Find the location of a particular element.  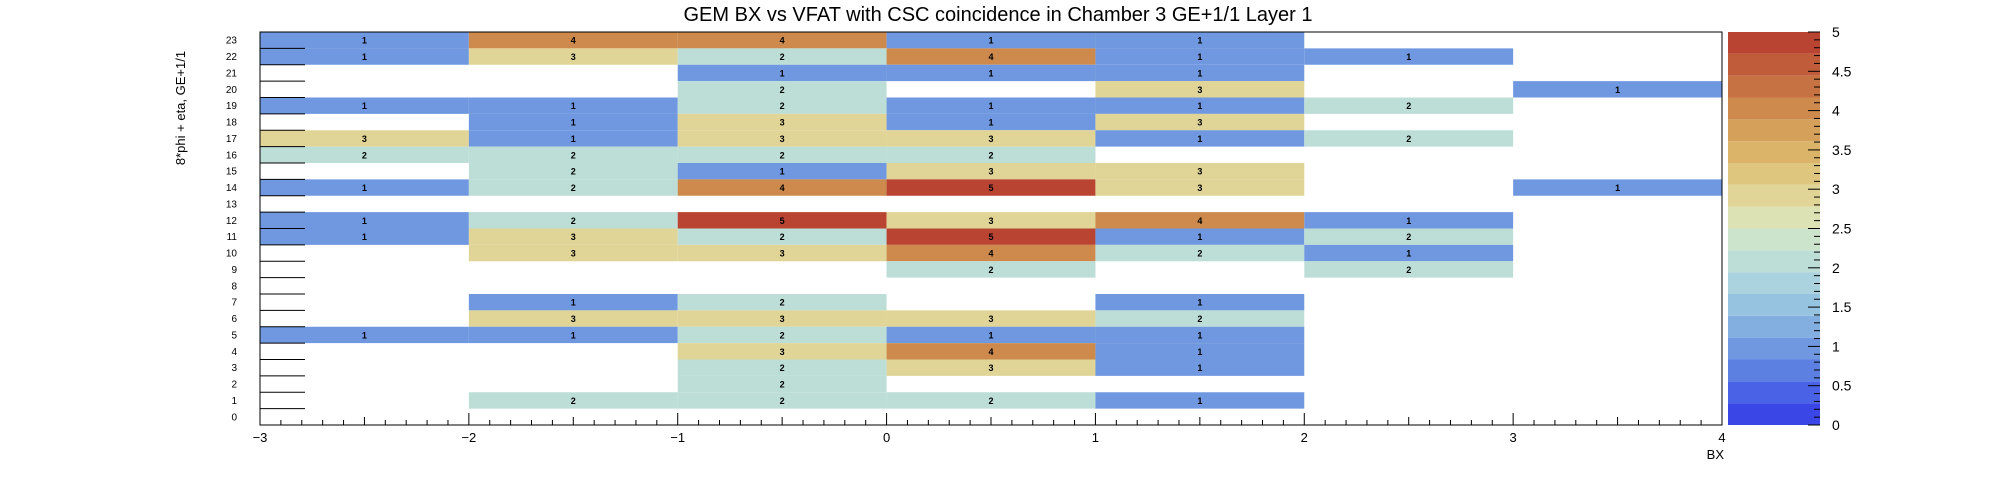

x-axis-label: BX is located at coordinates (1716, 454).